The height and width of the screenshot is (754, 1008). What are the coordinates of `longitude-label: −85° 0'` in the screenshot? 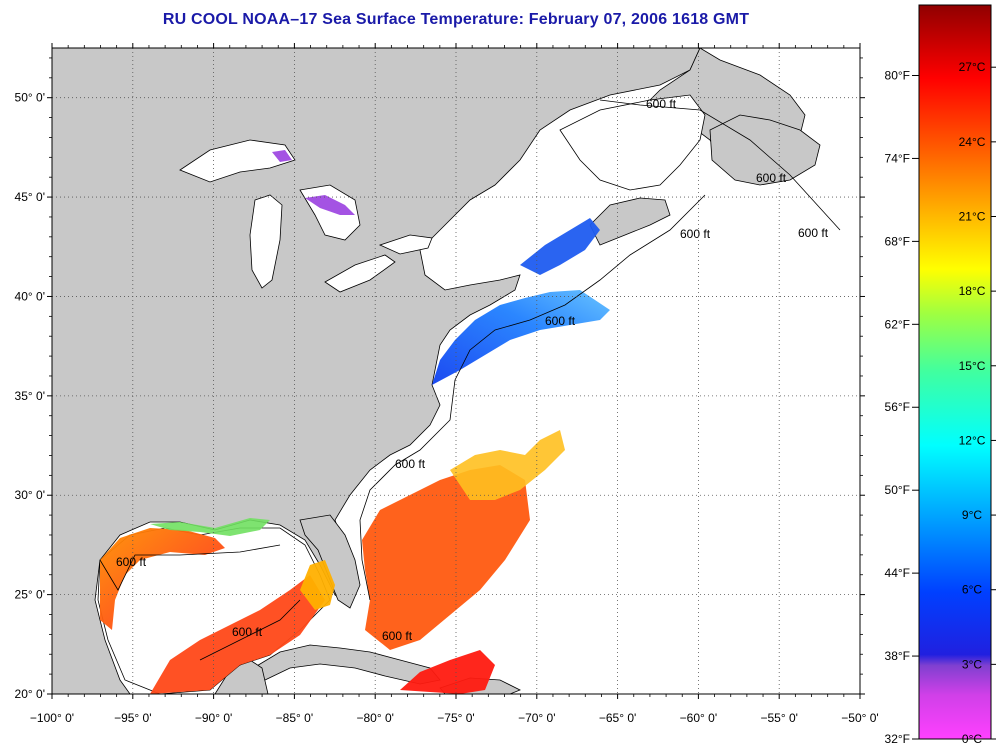 It's located at (294, 718).